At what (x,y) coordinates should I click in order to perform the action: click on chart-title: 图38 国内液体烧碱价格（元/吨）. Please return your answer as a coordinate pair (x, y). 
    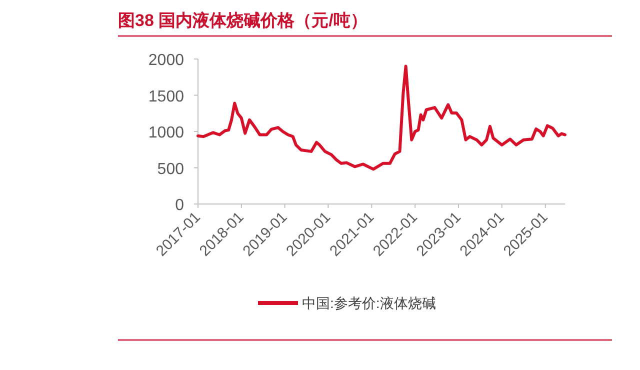
    Looking at the image, I should click on (243, 20).